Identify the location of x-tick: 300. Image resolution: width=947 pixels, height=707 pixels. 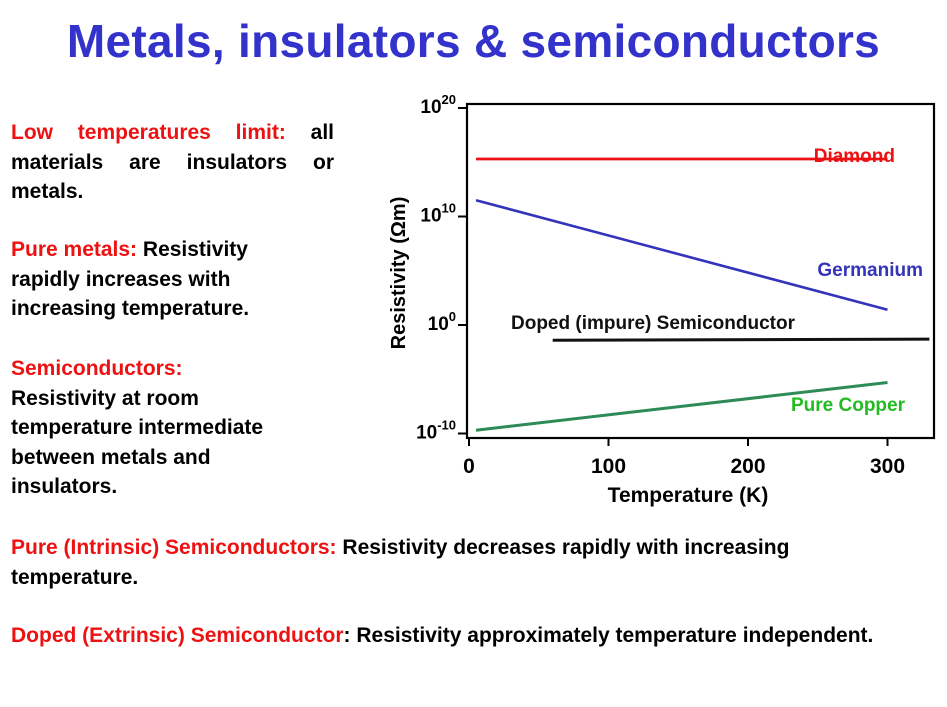
(887, 458).